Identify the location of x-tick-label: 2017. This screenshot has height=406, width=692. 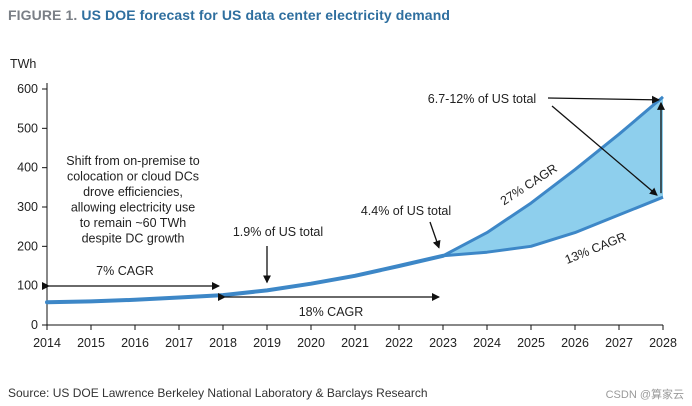
(179, 343).